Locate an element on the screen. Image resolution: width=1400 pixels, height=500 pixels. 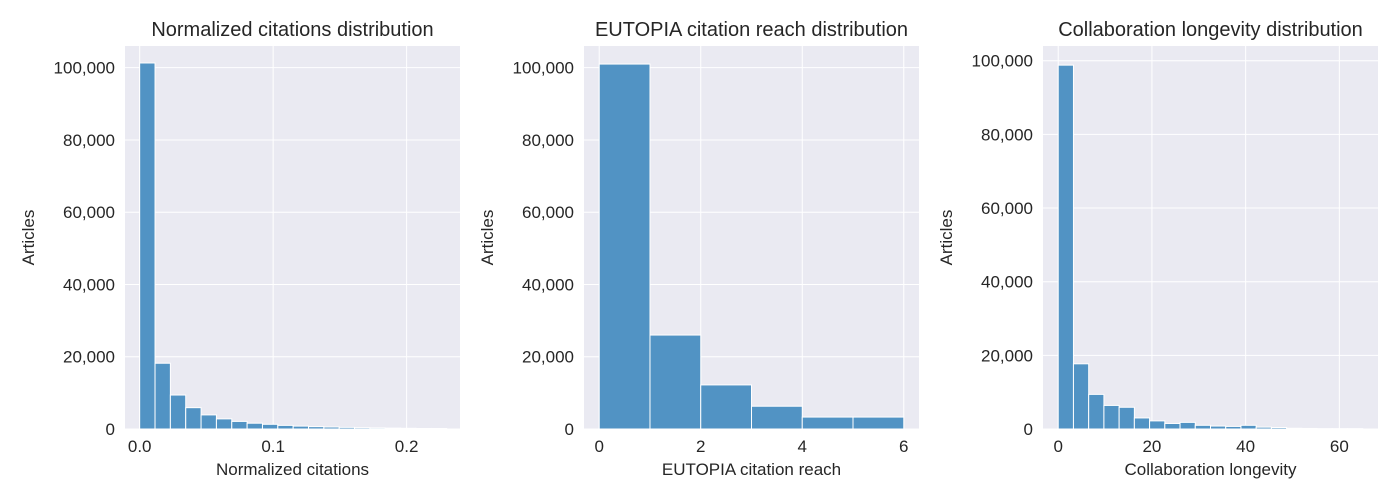
x-tick-label: 0.2 is located at coordinates (407, 446).